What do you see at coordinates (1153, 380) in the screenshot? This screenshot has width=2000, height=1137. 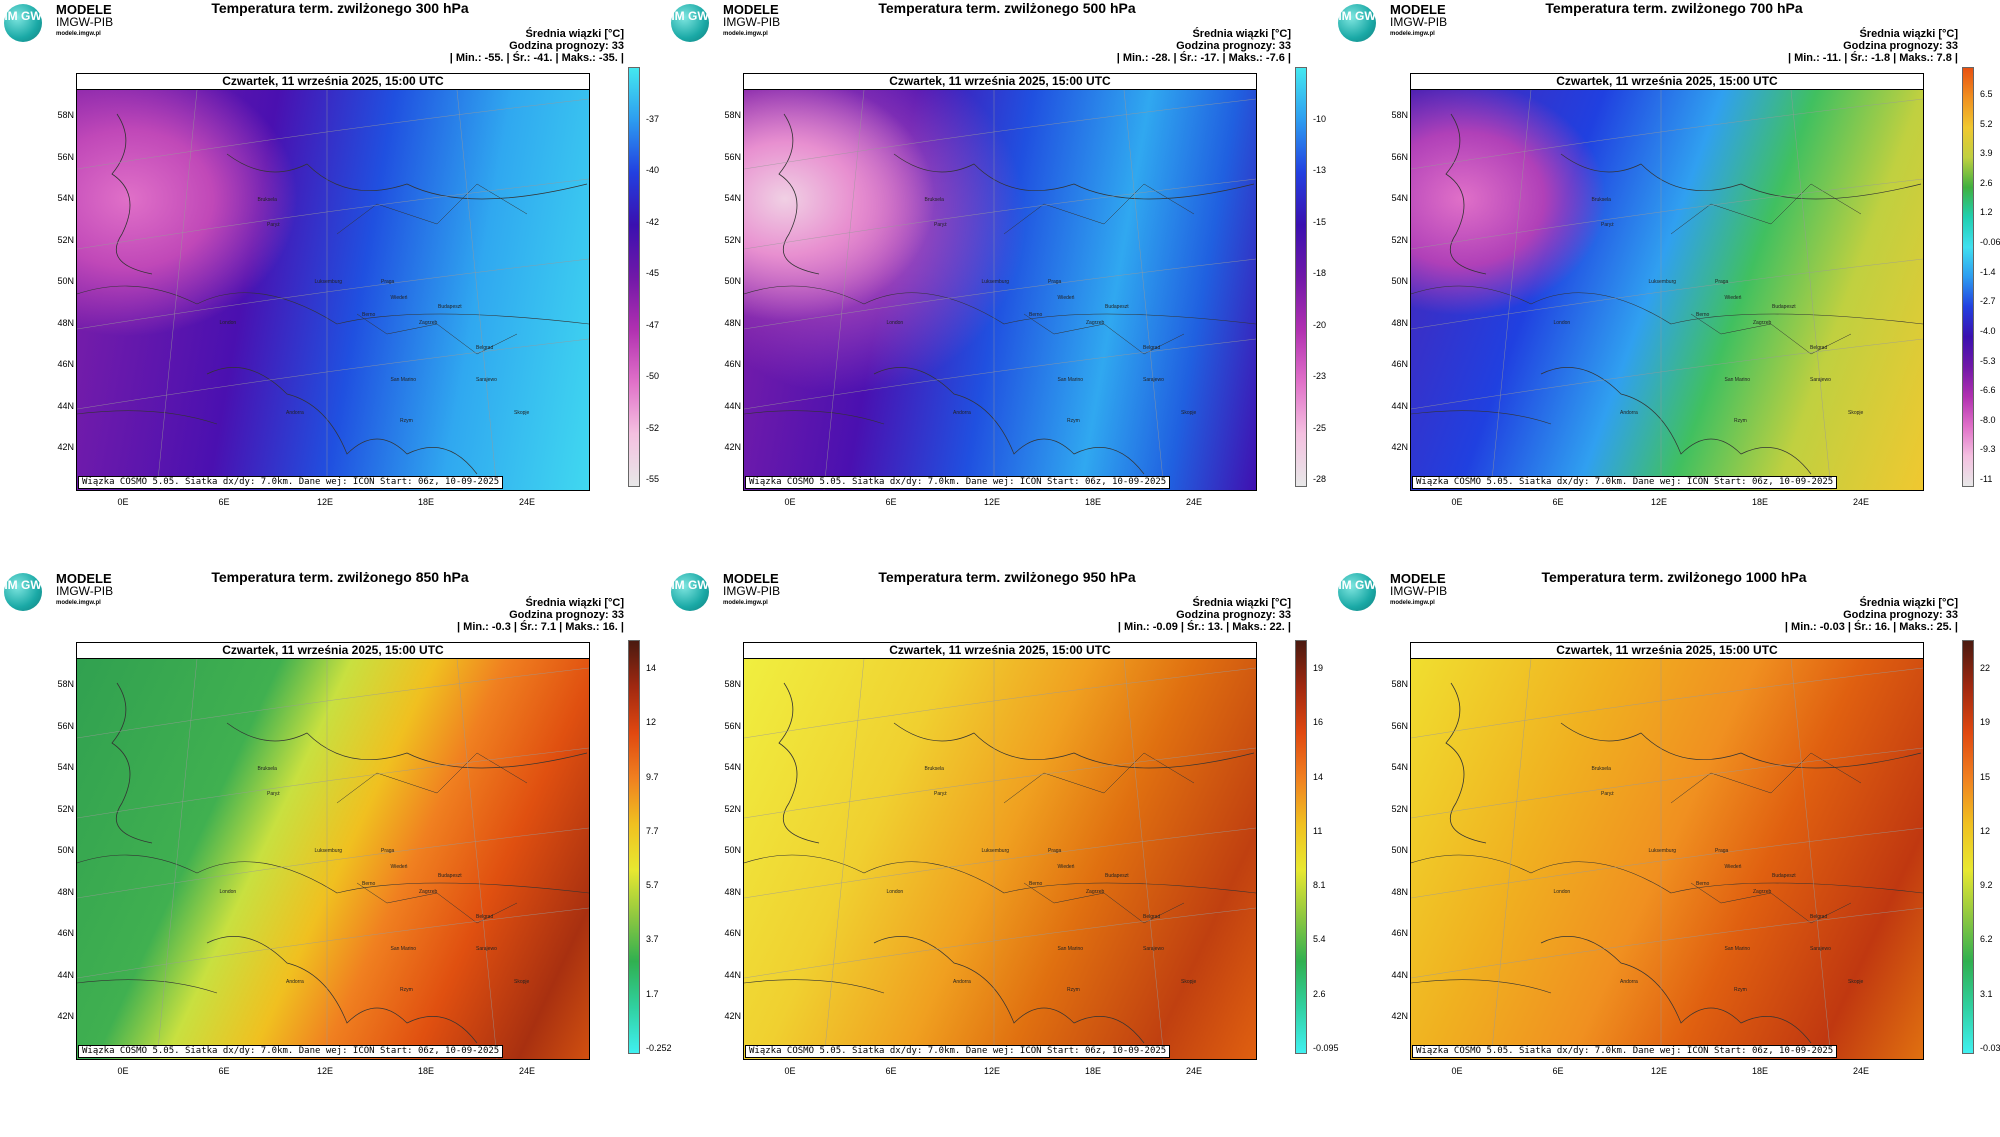 I see `city-label: Sarajewo` at bounding box center [1153, 380].